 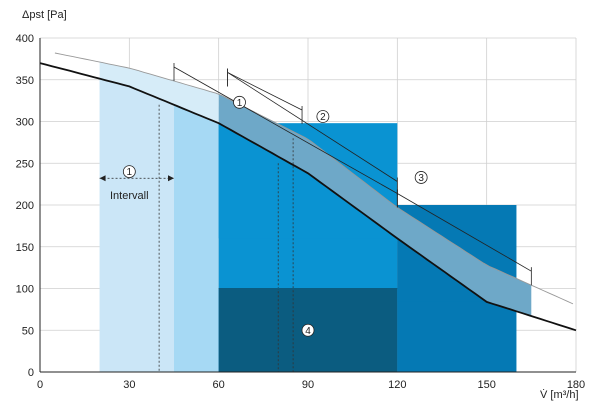 What do you see at coordinates (31, 373) in the screenshot?
I see `y-tick-label: 0` at bounding box center [31, 373].